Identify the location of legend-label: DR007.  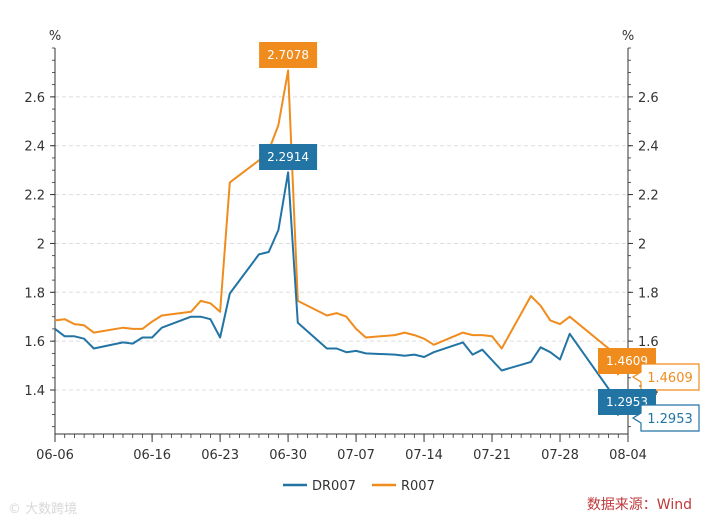
(334, 486).